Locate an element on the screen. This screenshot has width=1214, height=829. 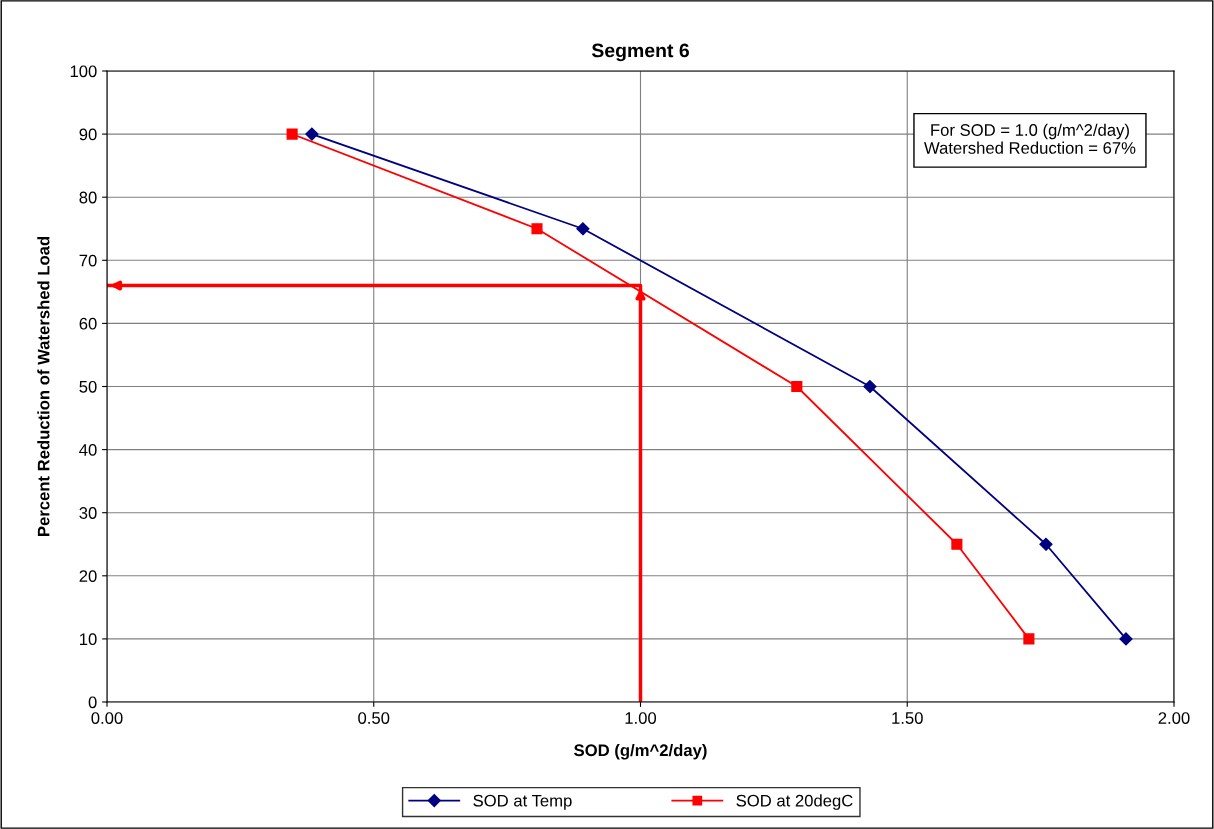
annotation: For SOD = 1.0 (g/m^2/day) Watershed Reduction = 67% is located at coordinates (1030, 138).